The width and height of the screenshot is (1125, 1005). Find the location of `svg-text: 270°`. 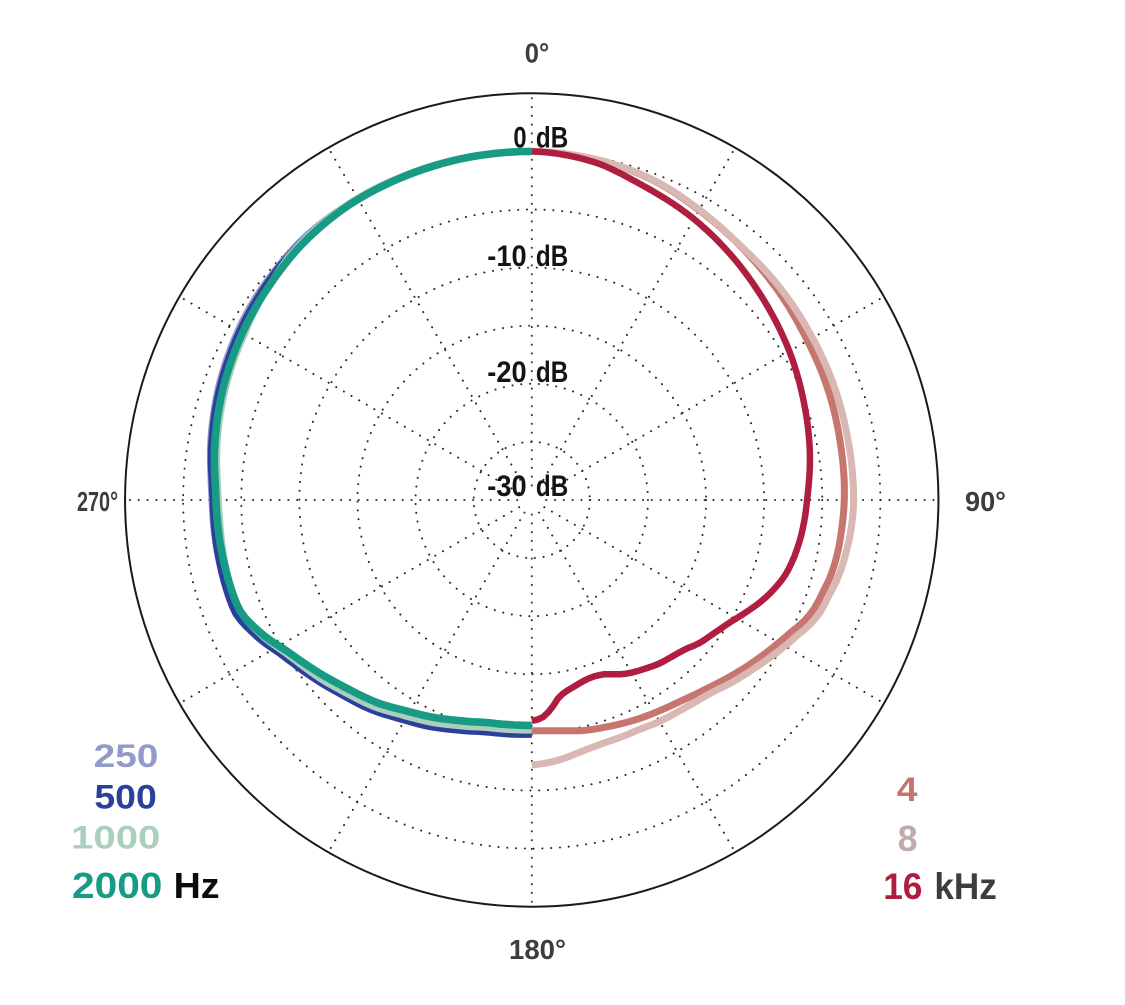

svg-text: 270° is located at coordinates (97, 501).